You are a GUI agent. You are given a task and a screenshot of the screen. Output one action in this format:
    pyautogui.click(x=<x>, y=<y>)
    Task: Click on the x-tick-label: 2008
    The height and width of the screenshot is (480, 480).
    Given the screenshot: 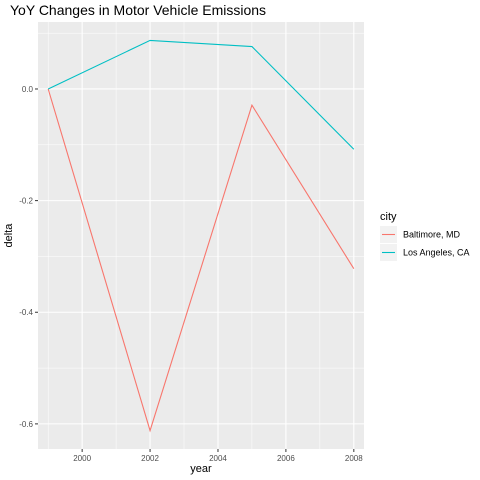 What is the action you would take?
    pyautogui.click(x=354, y=458)
    